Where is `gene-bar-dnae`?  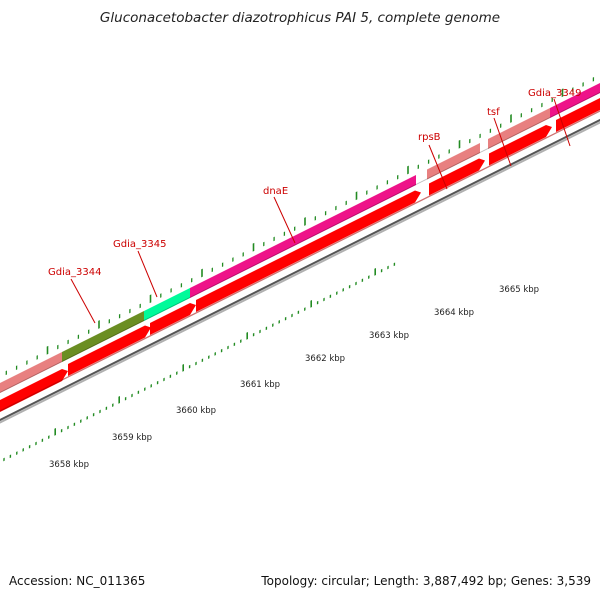
gene-bar-dnae is located at coordinates (303, 236).